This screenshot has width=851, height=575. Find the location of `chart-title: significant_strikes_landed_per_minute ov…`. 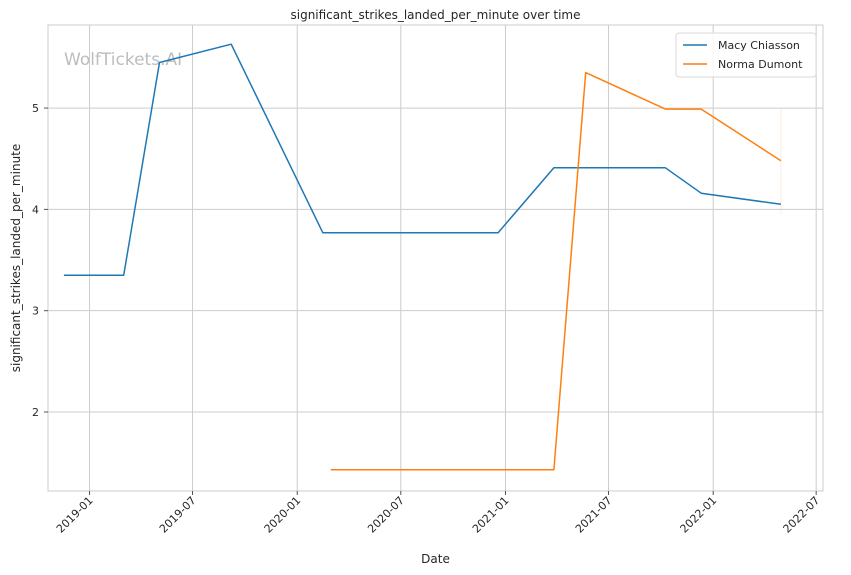

chart-title: significant_strikes_landed_per_minute ov… is located at coordinates (435, 15).